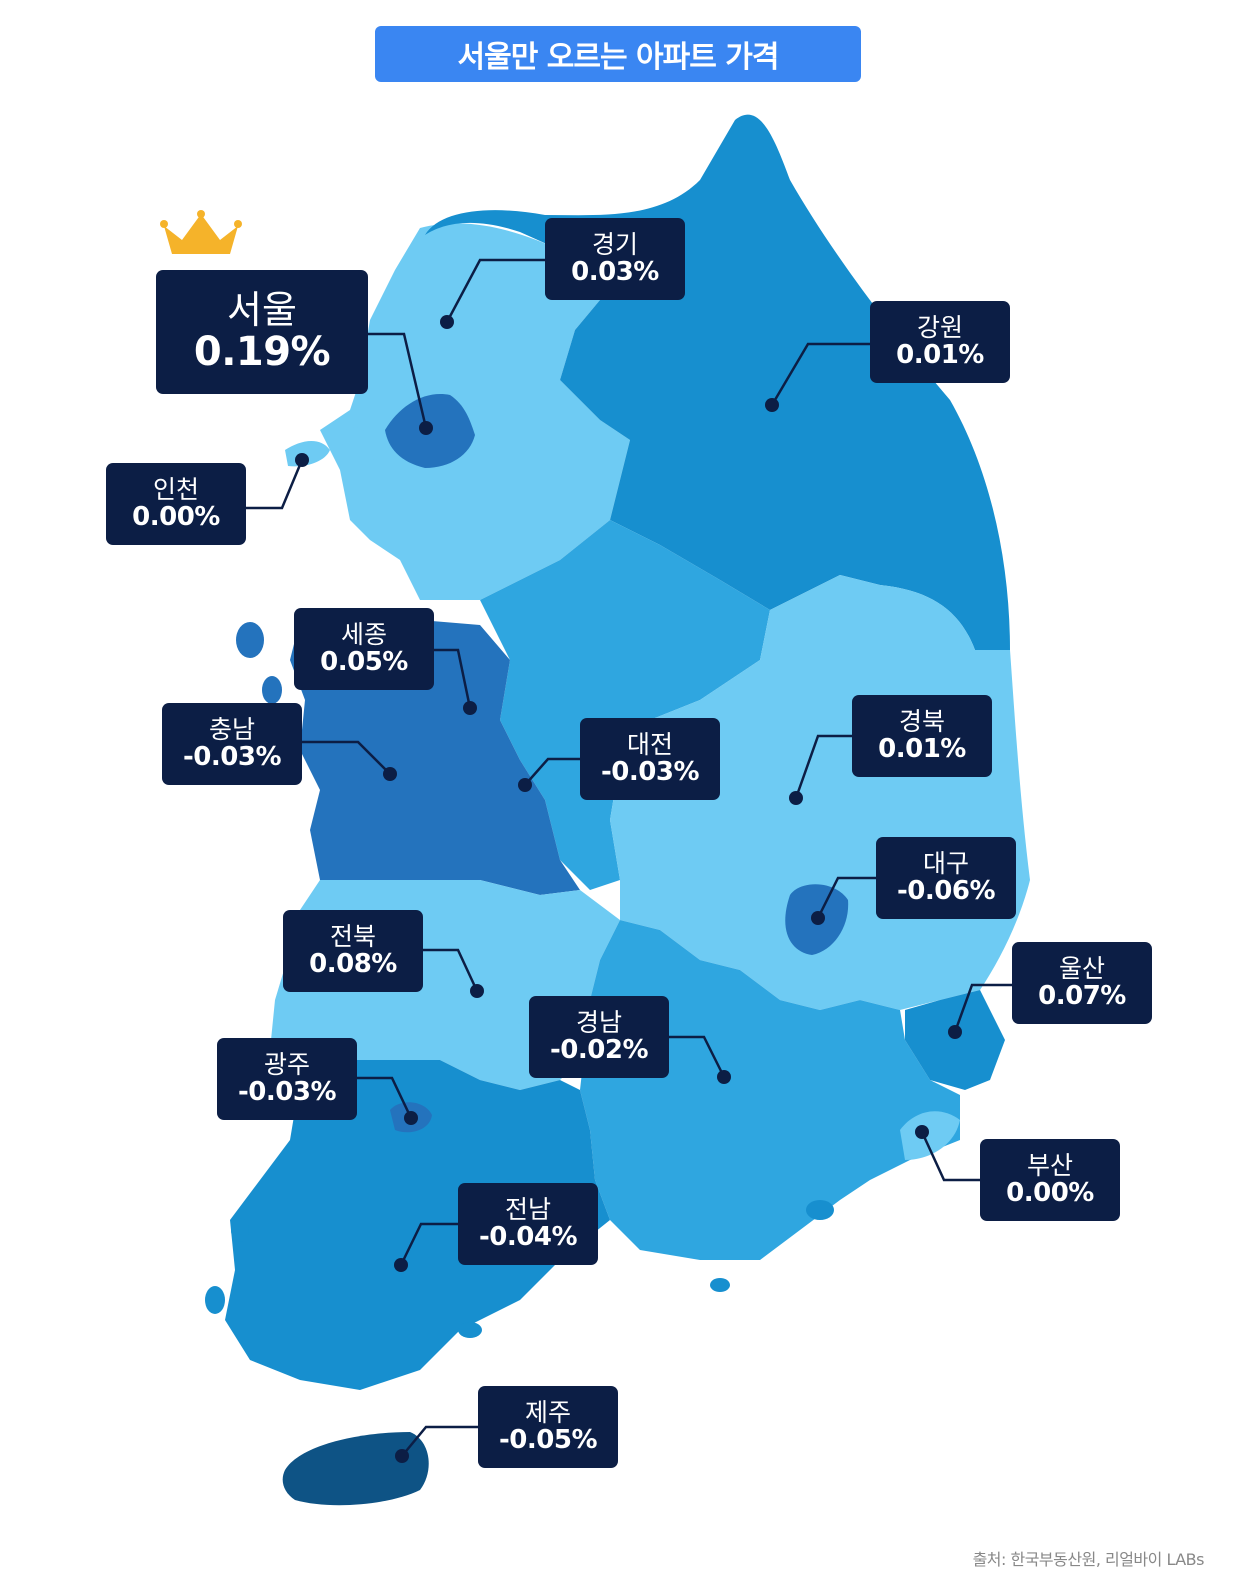 The height and width of the screenshot is (1596, 1260). I want to click on region-gyeongnam, so click(770, 1090).